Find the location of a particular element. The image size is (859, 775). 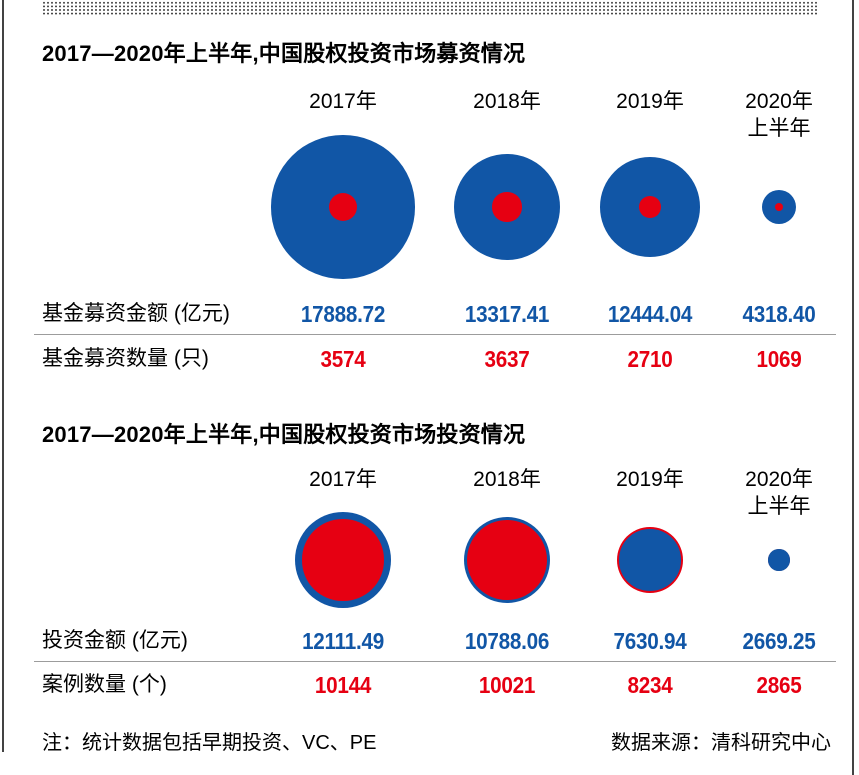

value-fundraising-amount-2017: 17888.72 is located at coordinates (343, 314).